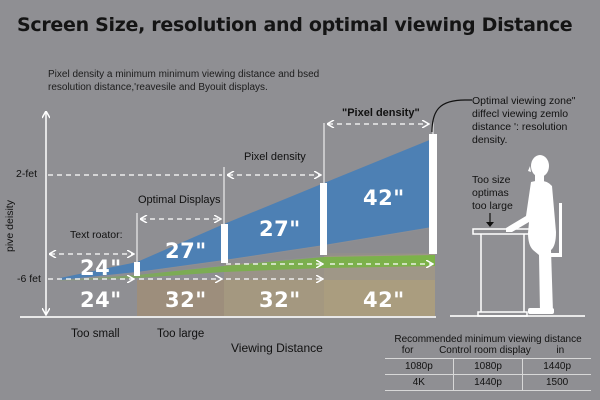 This screenshot has width=600, height=400. Describe the element at coordinates (275, 157) in the screenshot. I see `pixel-density-label: Pixel density` at that location.